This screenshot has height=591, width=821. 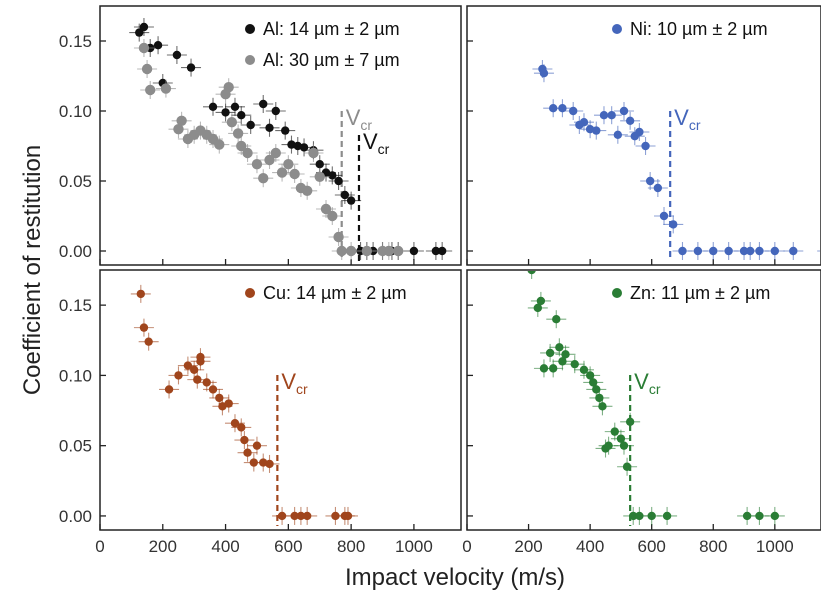 I want to click on x-tick-label: 800, so click(x=351, y=546).